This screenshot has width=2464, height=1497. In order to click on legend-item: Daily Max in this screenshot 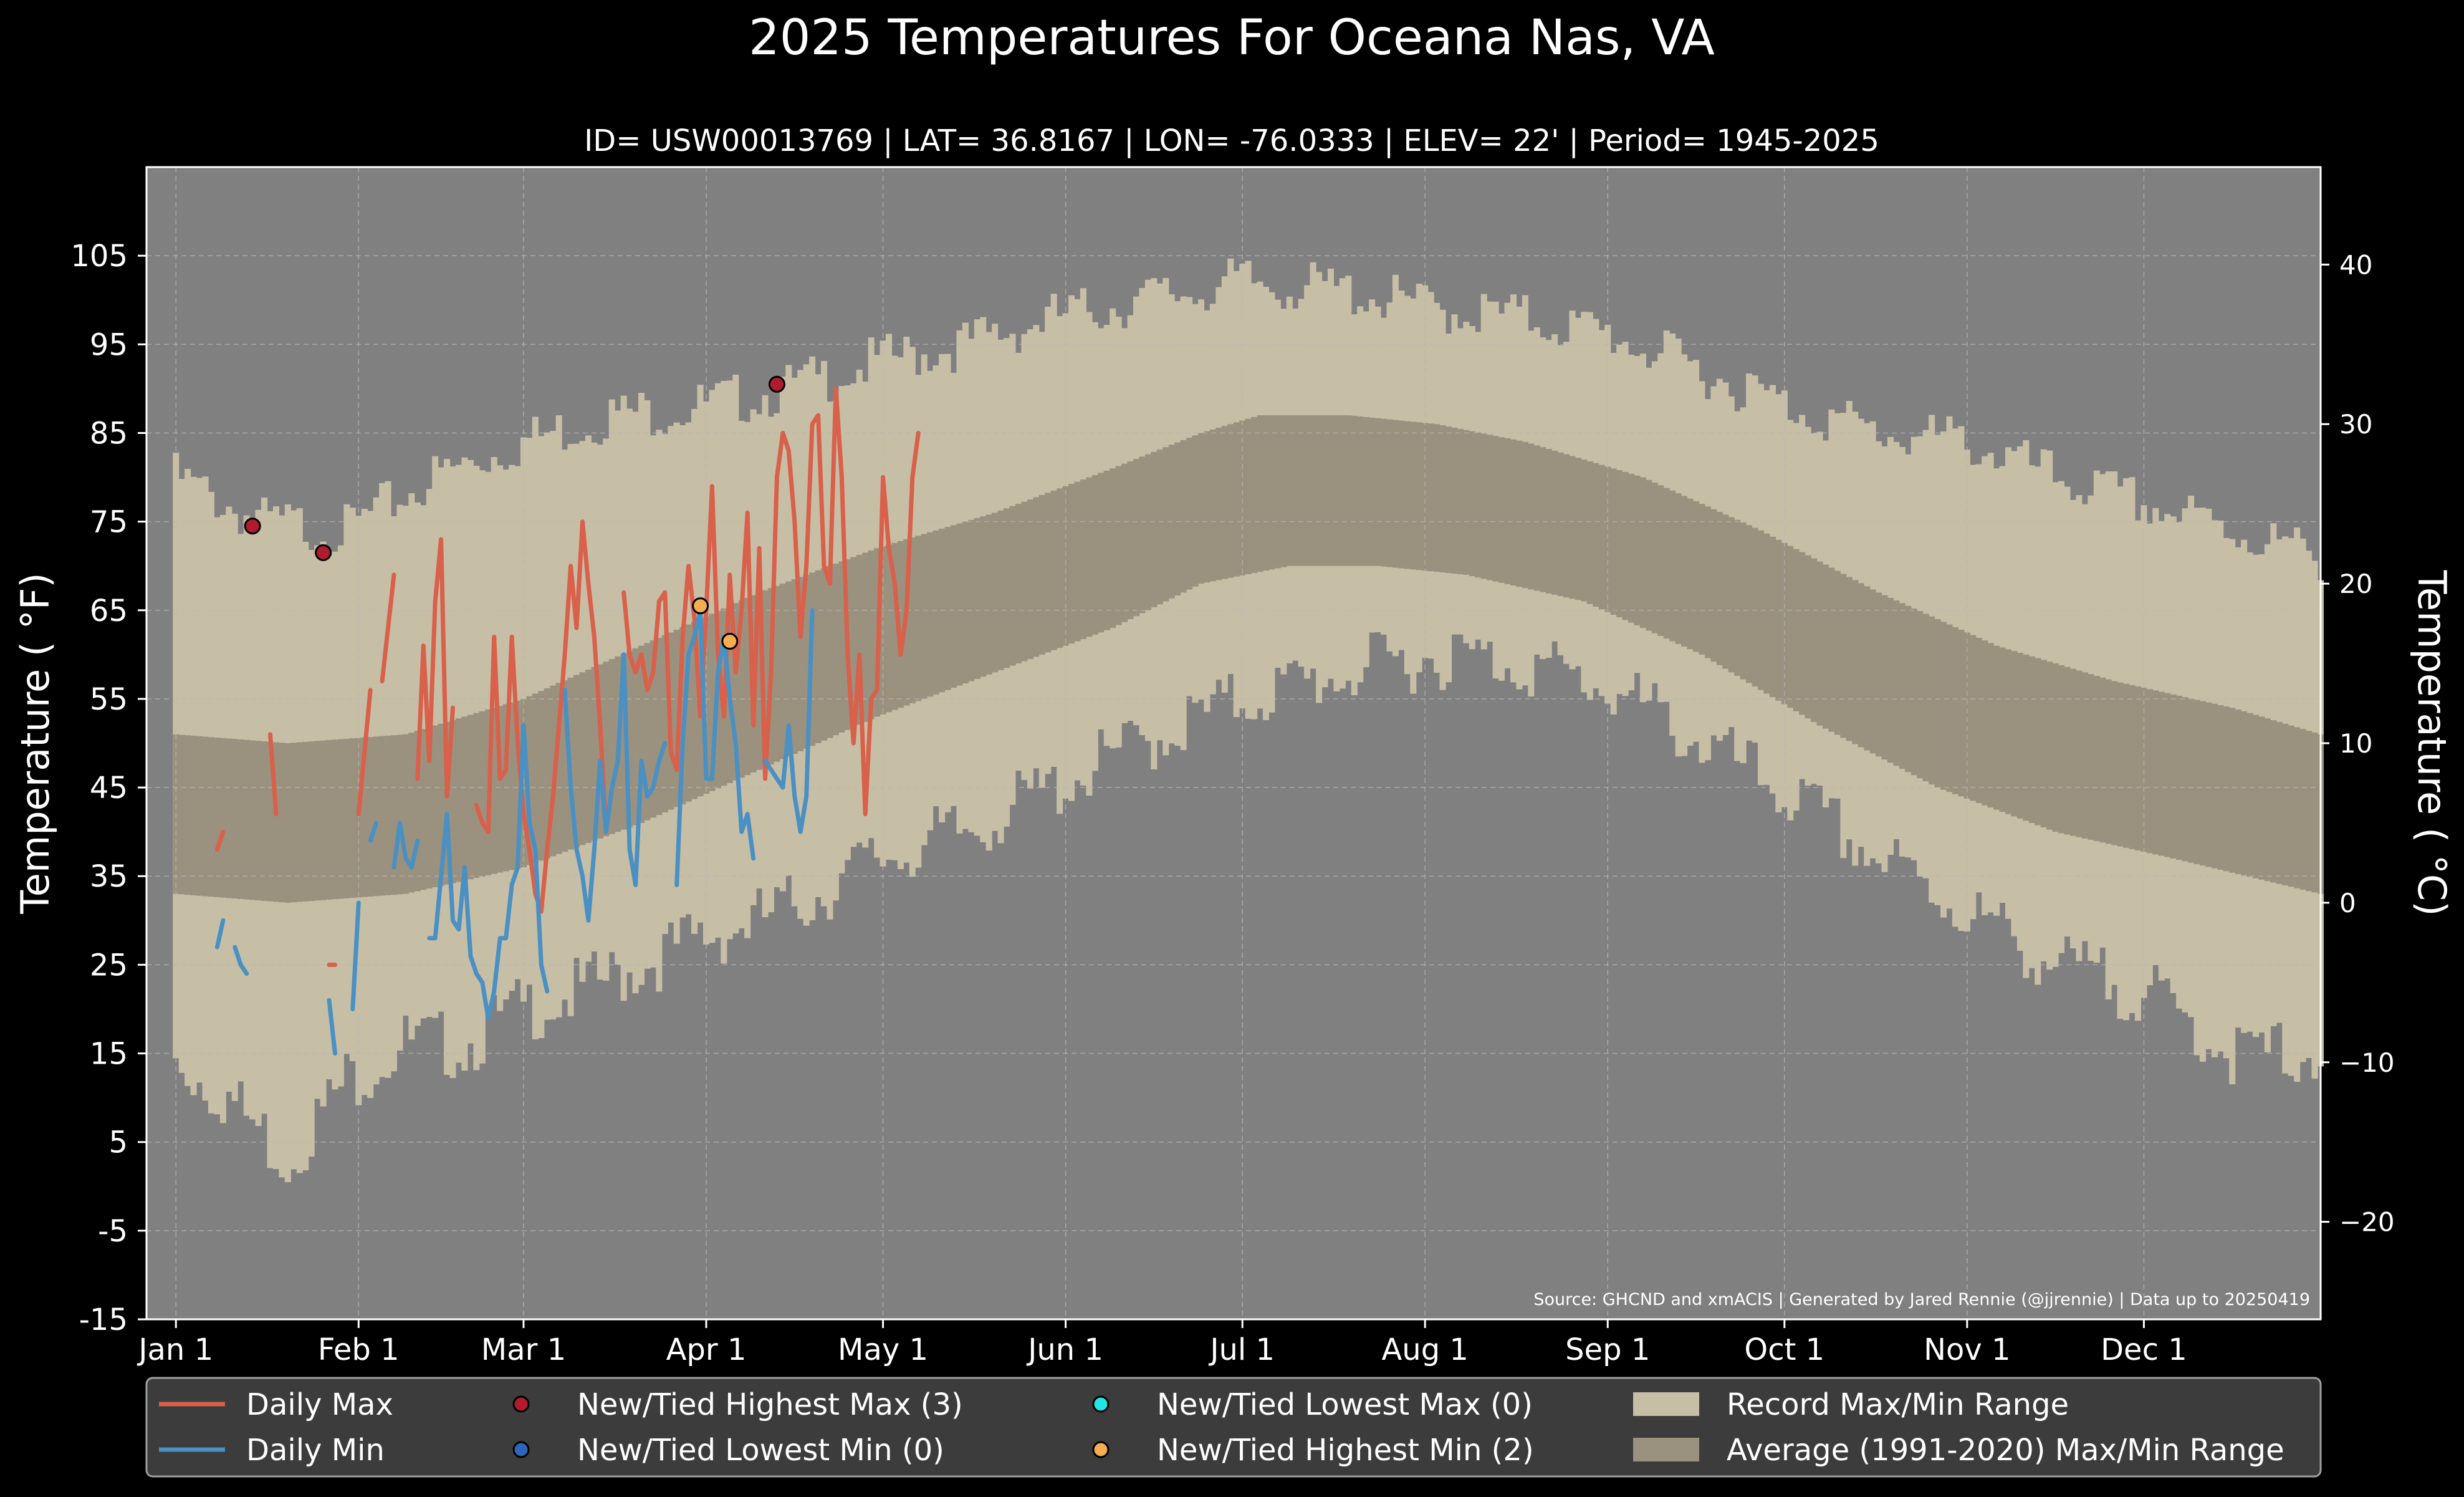, I will do `click(276, 1404)`.